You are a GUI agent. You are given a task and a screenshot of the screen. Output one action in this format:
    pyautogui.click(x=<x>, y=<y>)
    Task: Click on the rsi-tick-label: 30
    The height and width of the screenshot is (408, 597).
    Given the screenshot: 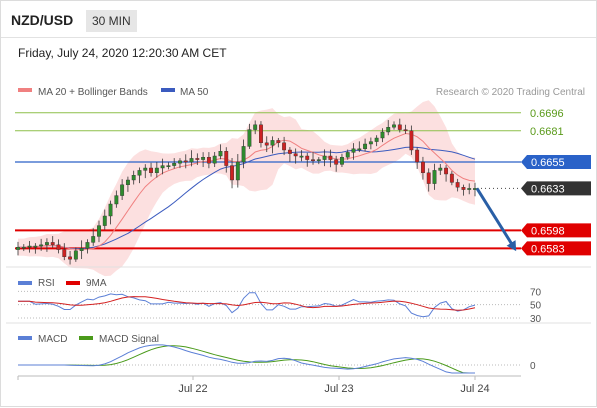 What is the action you would take?
    pyautogui.click(x=536, y=319)
    